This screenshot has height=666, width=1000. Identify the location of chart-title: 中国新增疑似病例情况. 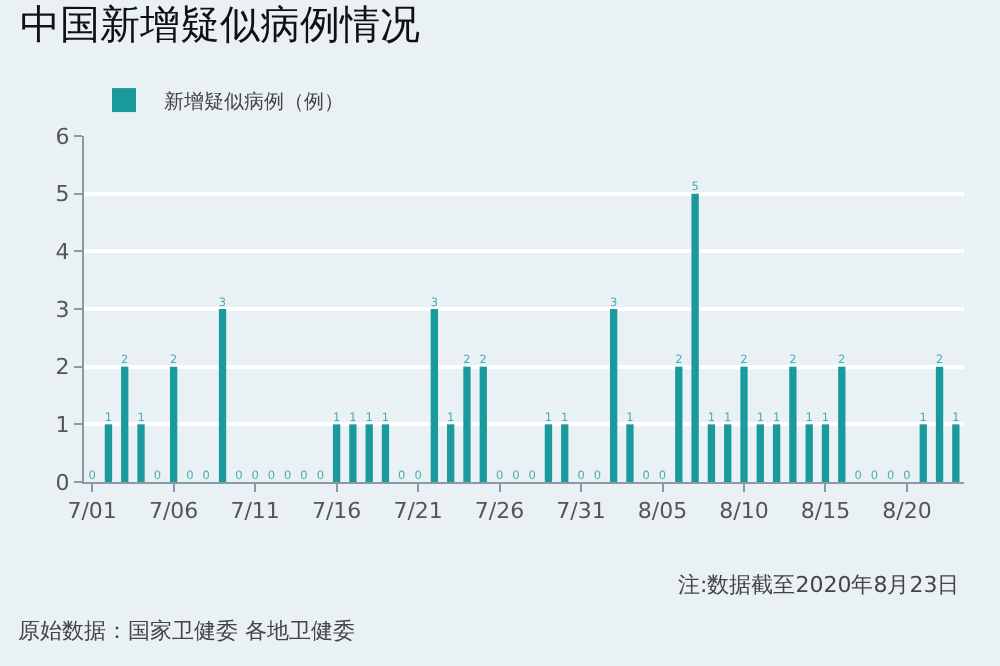
(220, 24).